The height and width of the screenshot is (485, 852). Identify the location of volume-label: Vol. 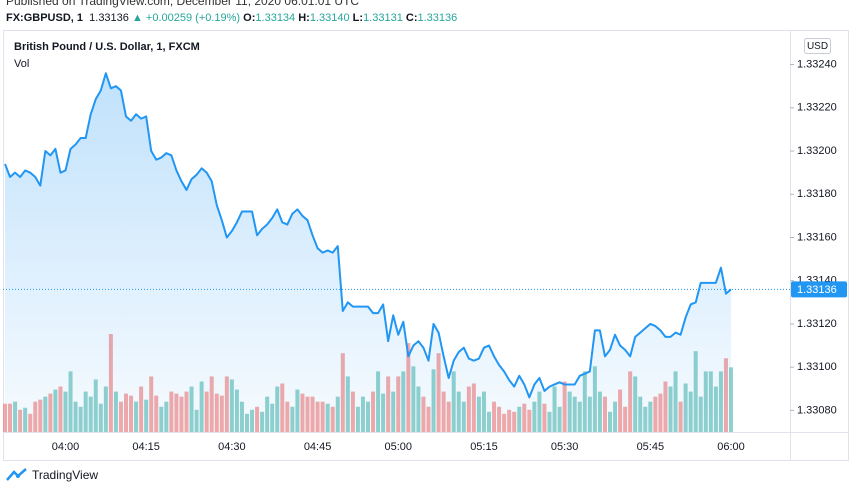
(21, 64).